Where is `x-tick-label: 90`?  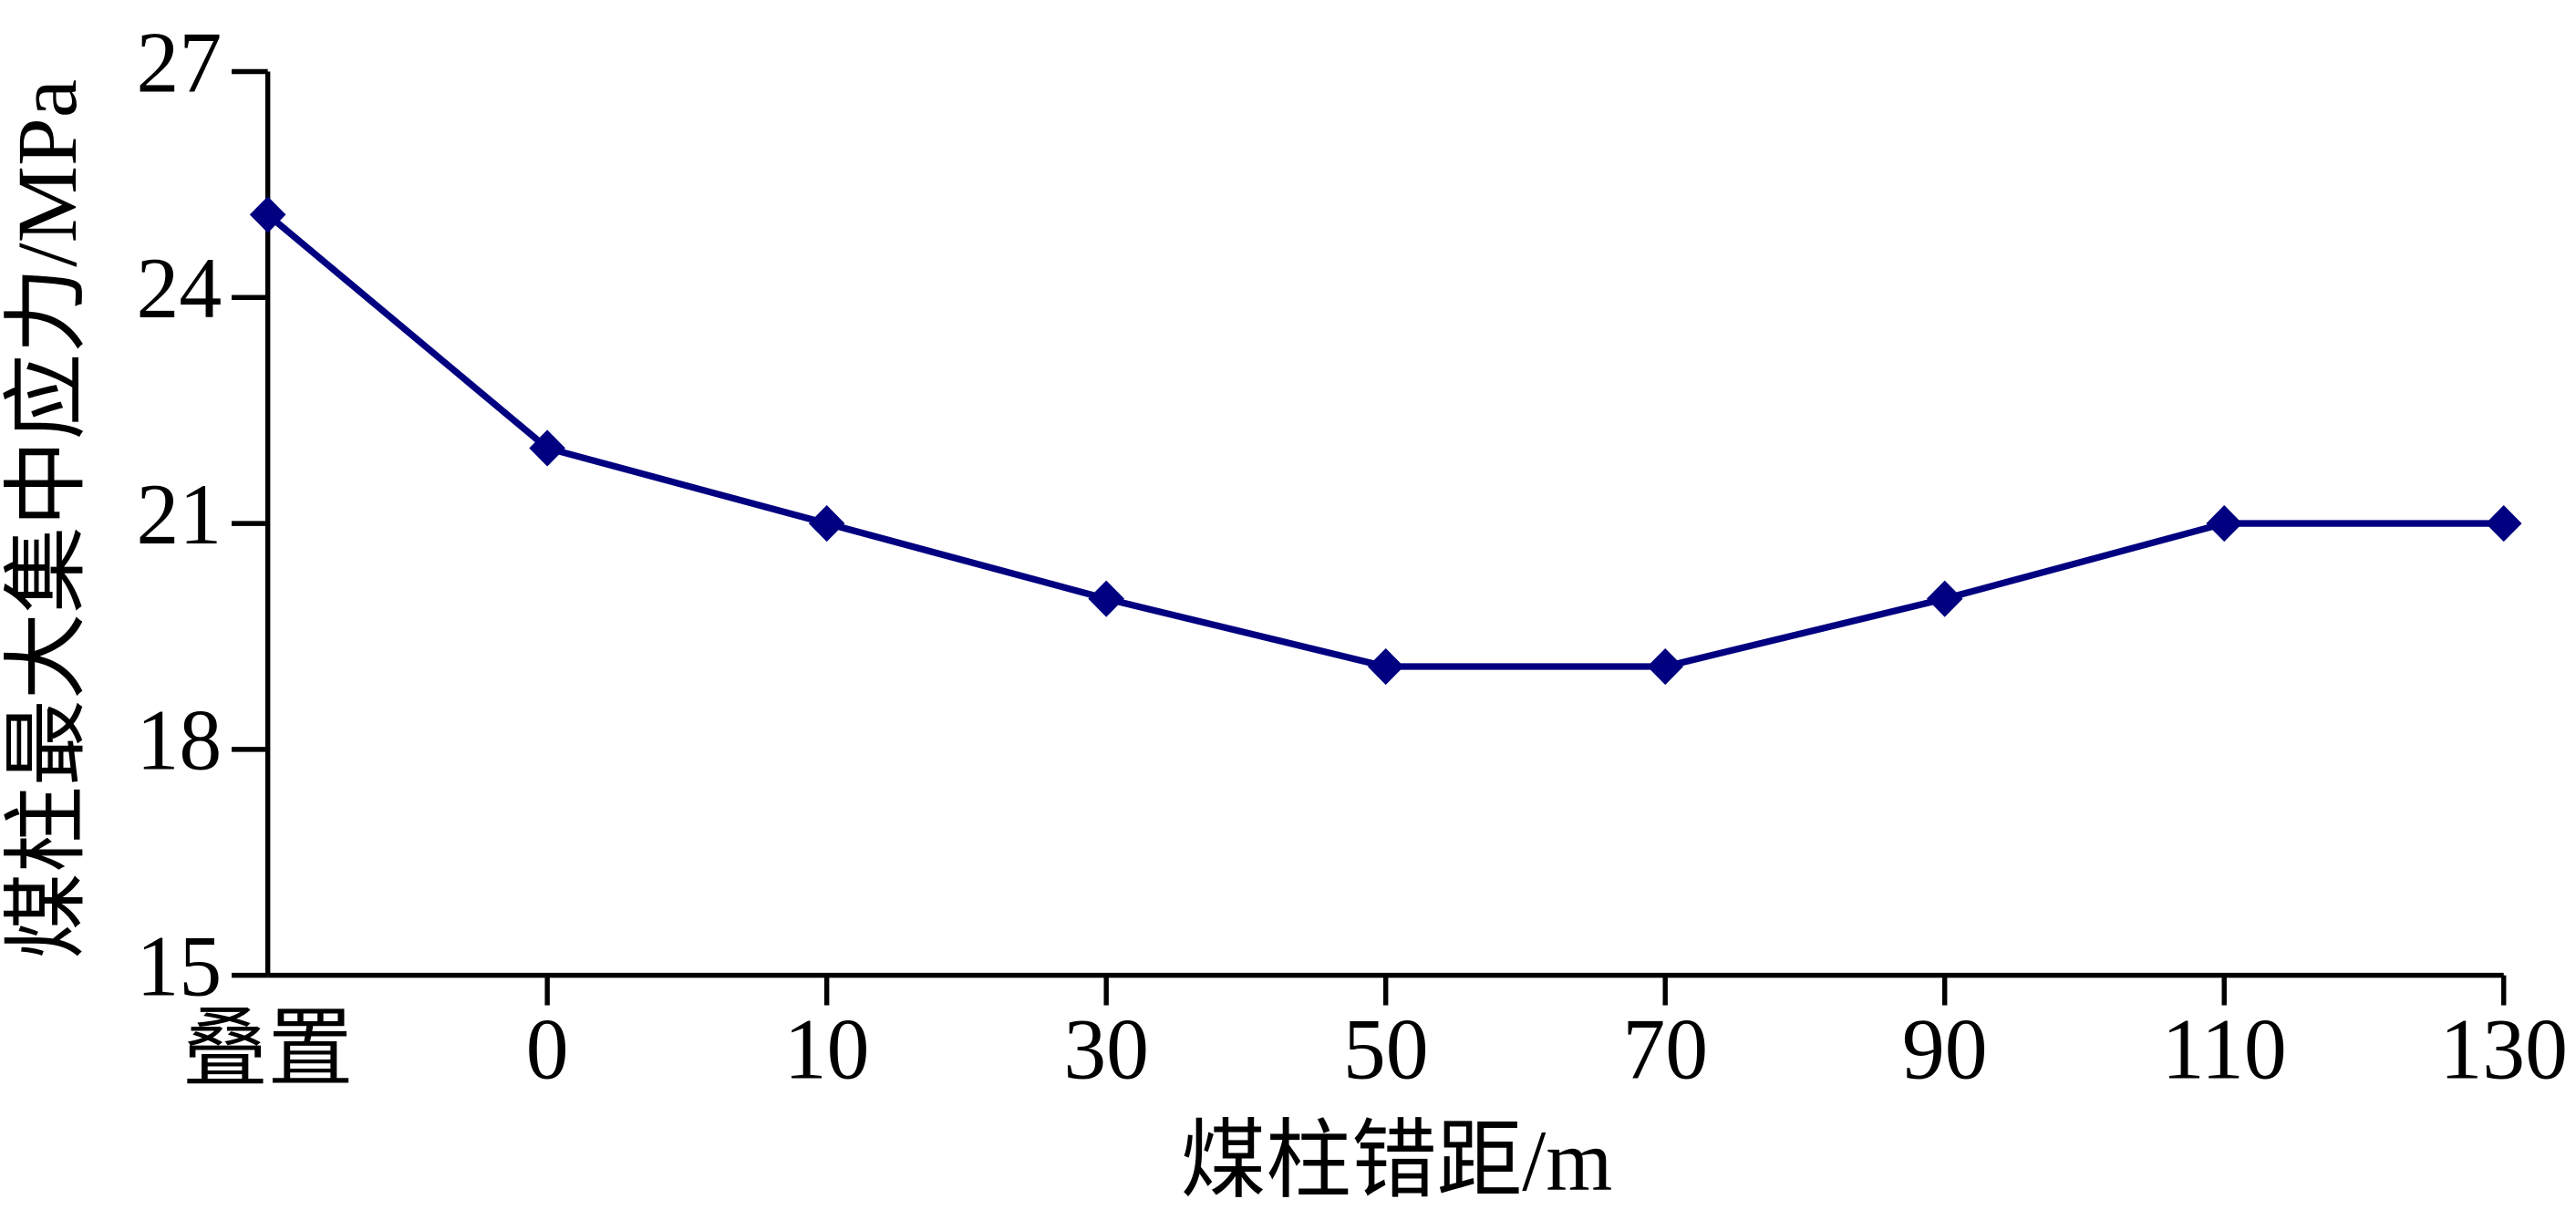 x-tick-label: 90 is located at coordinates (1945, 1050).